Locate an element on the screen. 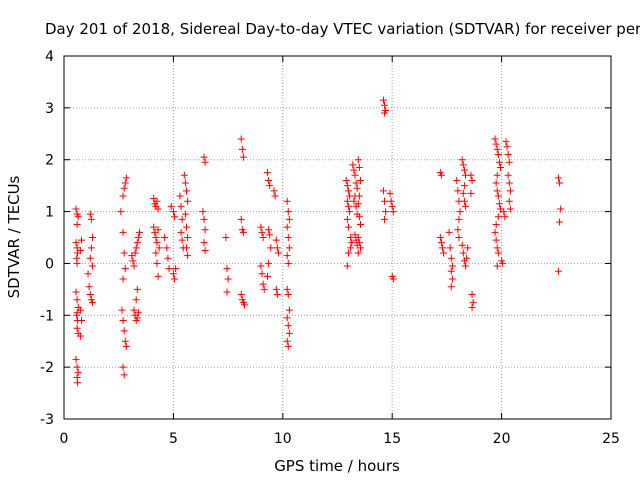  x-tick-label: 15 is located at coordinates (392, 439).